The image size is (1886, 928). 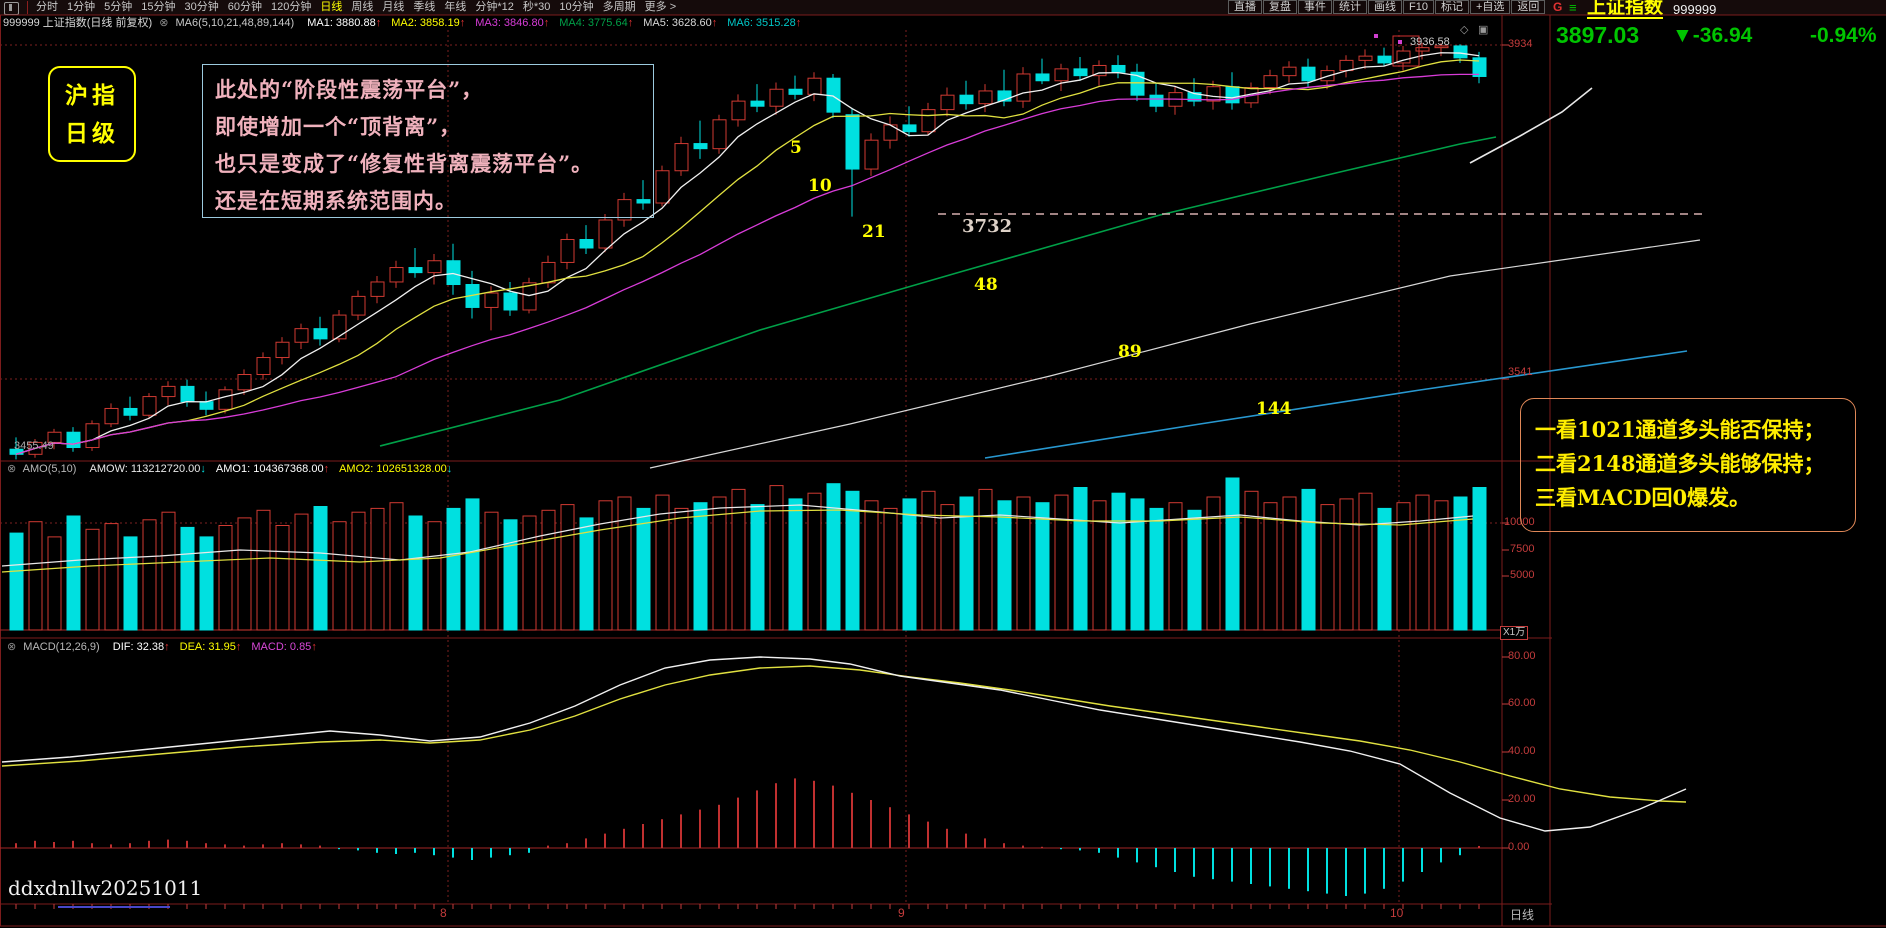 I want to click on period-tab: 120分钟, so click(x=291, y=7).